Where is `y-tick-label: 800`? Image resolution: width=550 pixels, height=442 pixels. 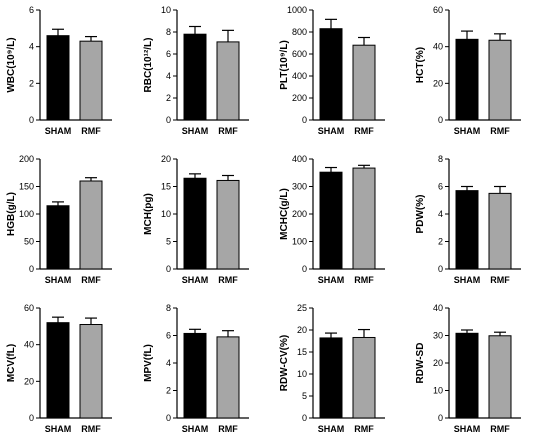
y-tick-label: 800 is located at coordinates (299, 32).